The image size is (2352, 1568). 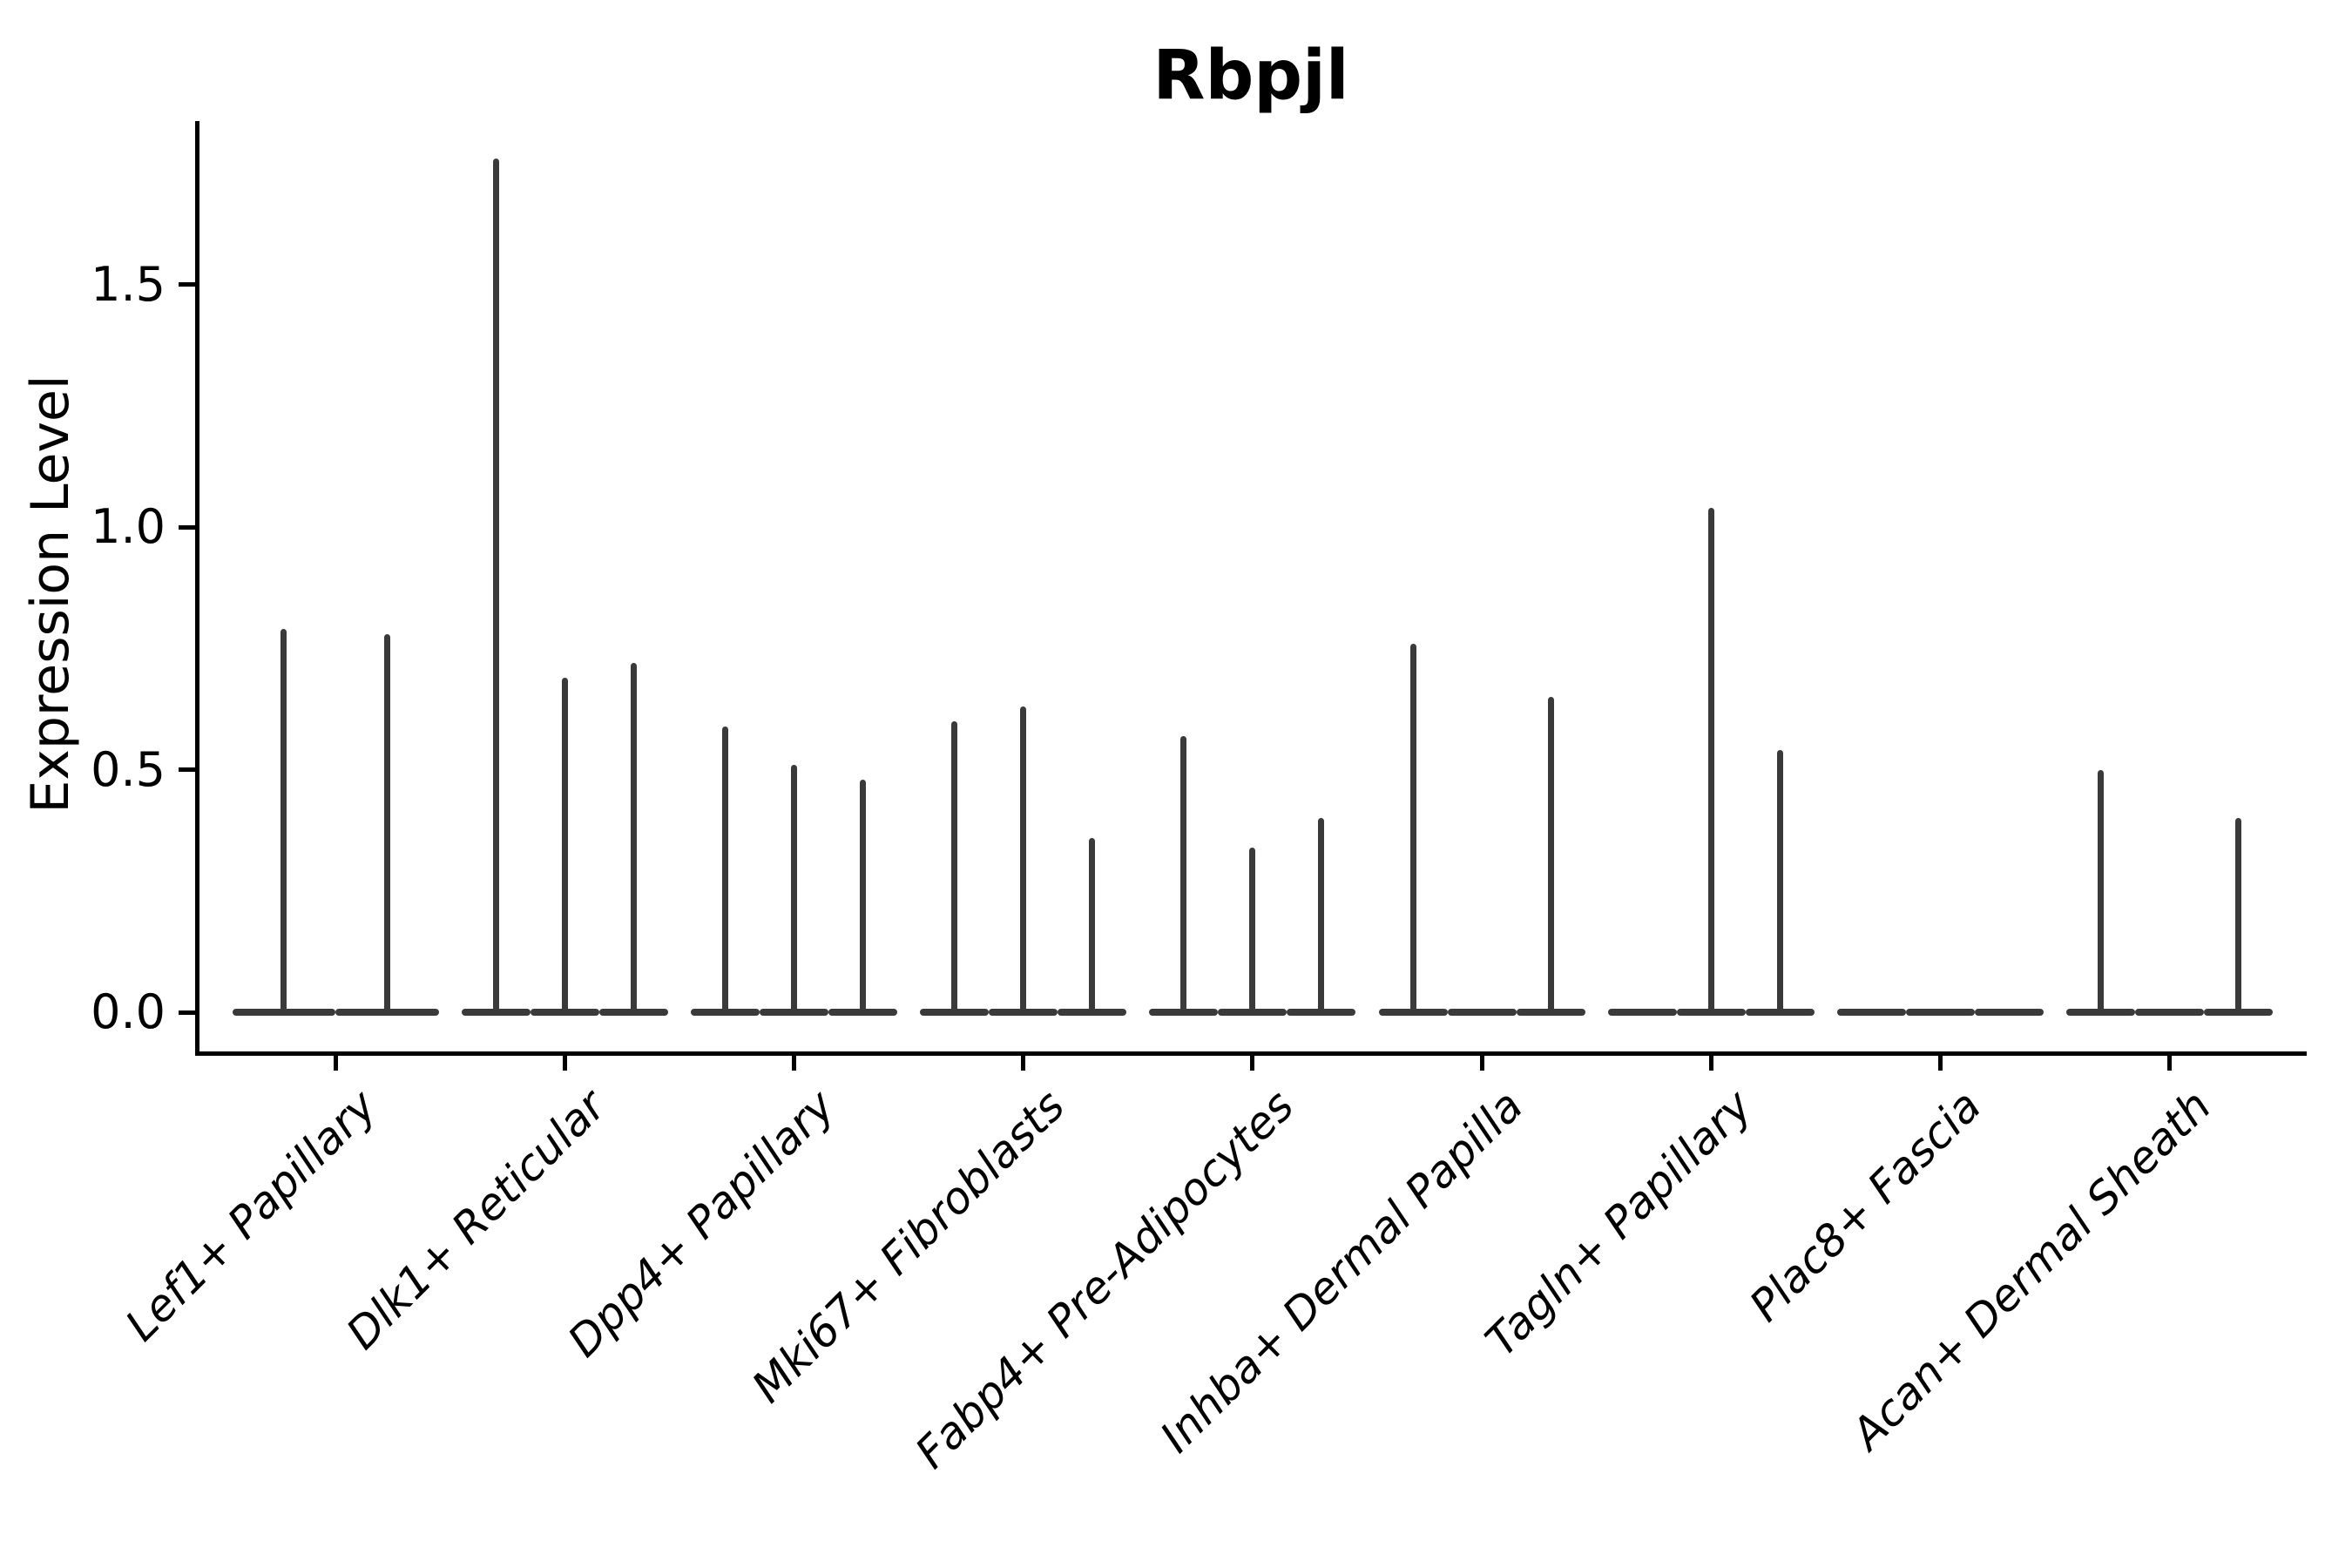 I want to click on y-tick-label: 1.5, so click(x=129, y=284).